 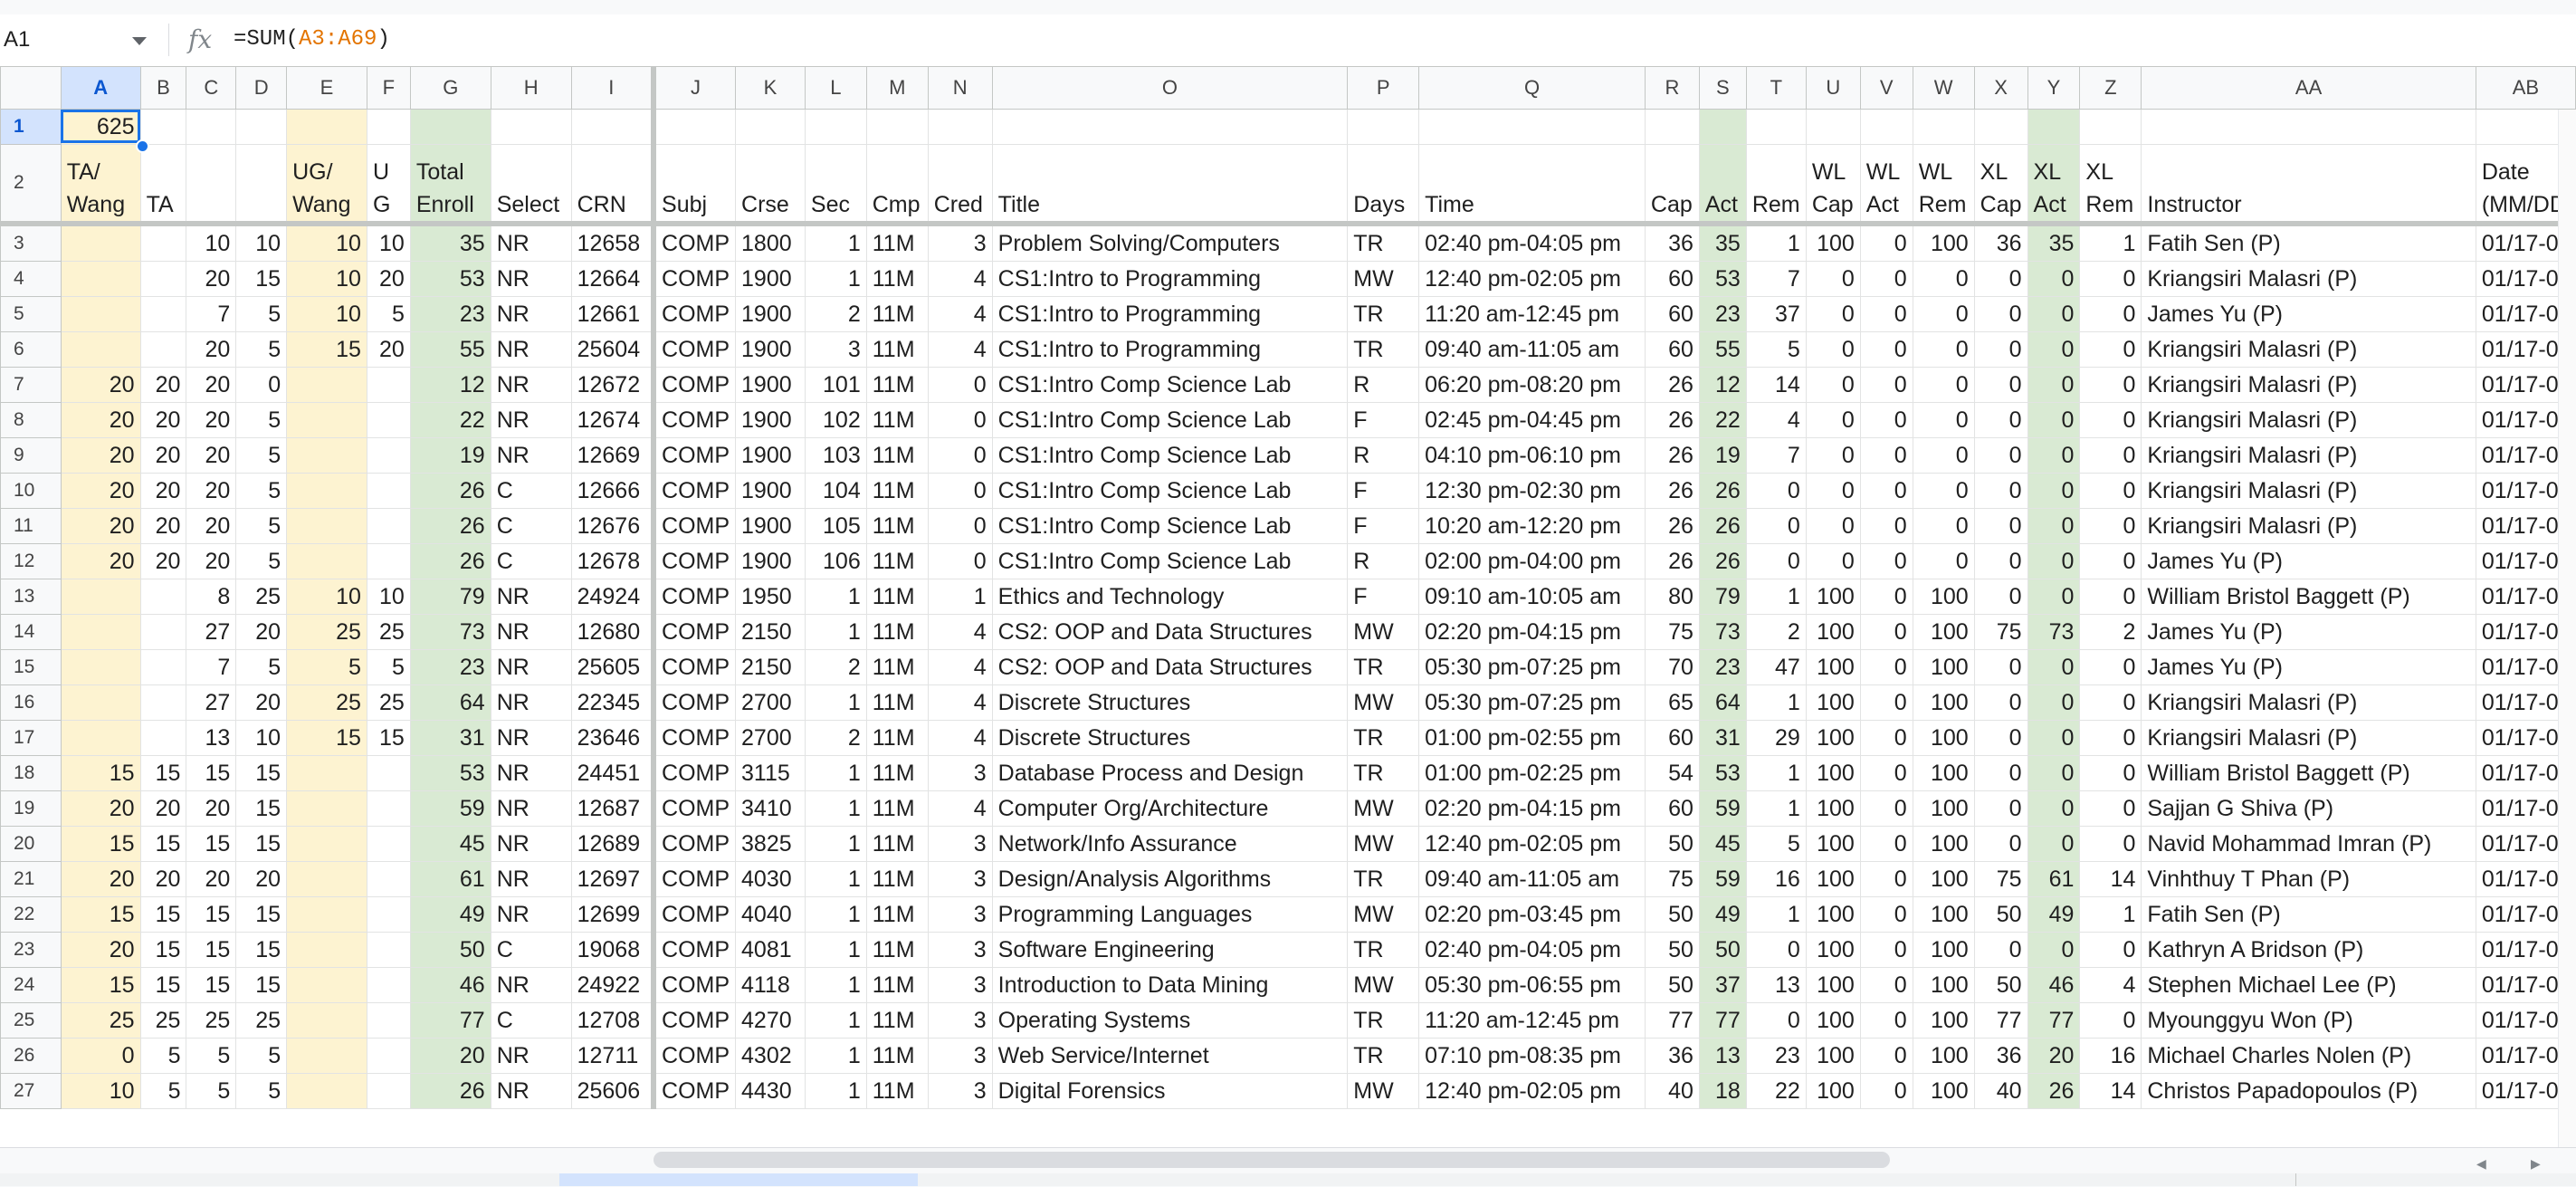 I want to click on cell-c: 8, so click(x=211, y=597).